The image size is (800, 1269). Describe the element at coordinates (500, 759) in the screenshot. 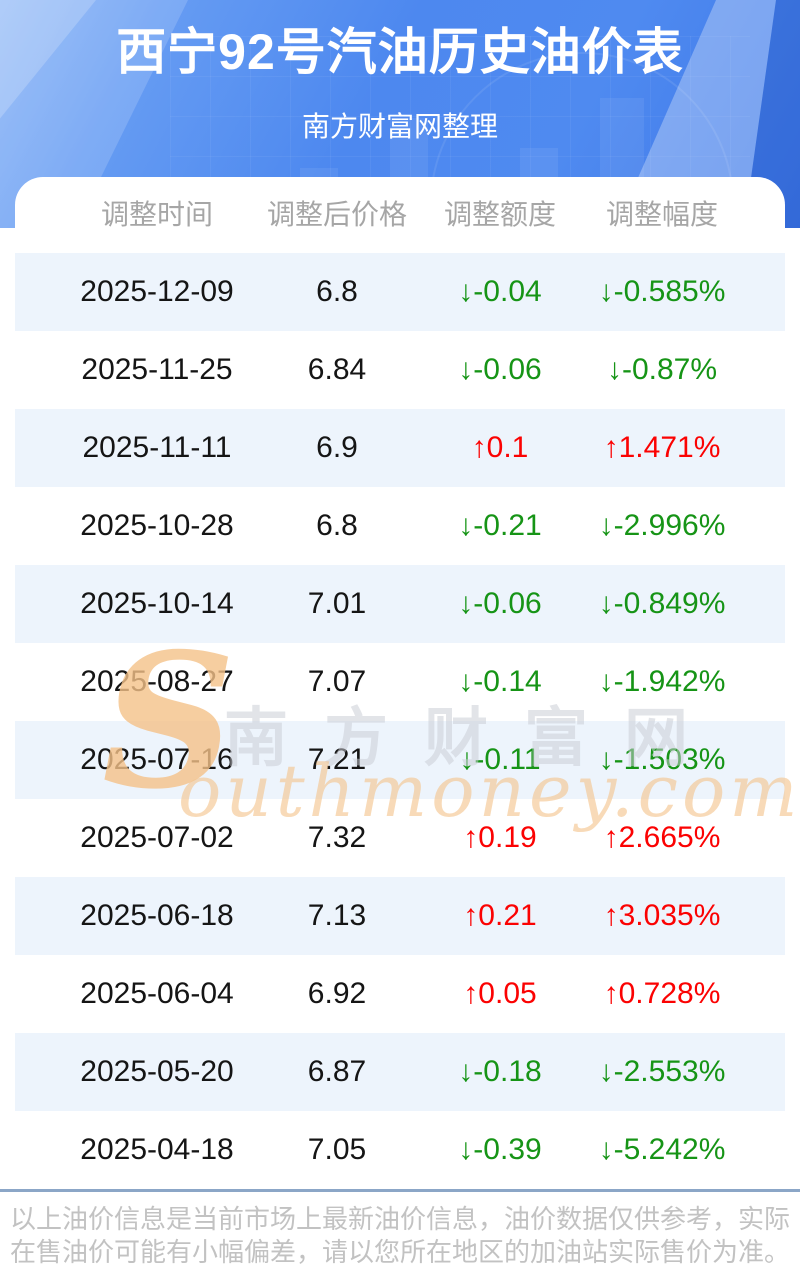

I see `cell-change-amount: ↓-0.11` at that location.